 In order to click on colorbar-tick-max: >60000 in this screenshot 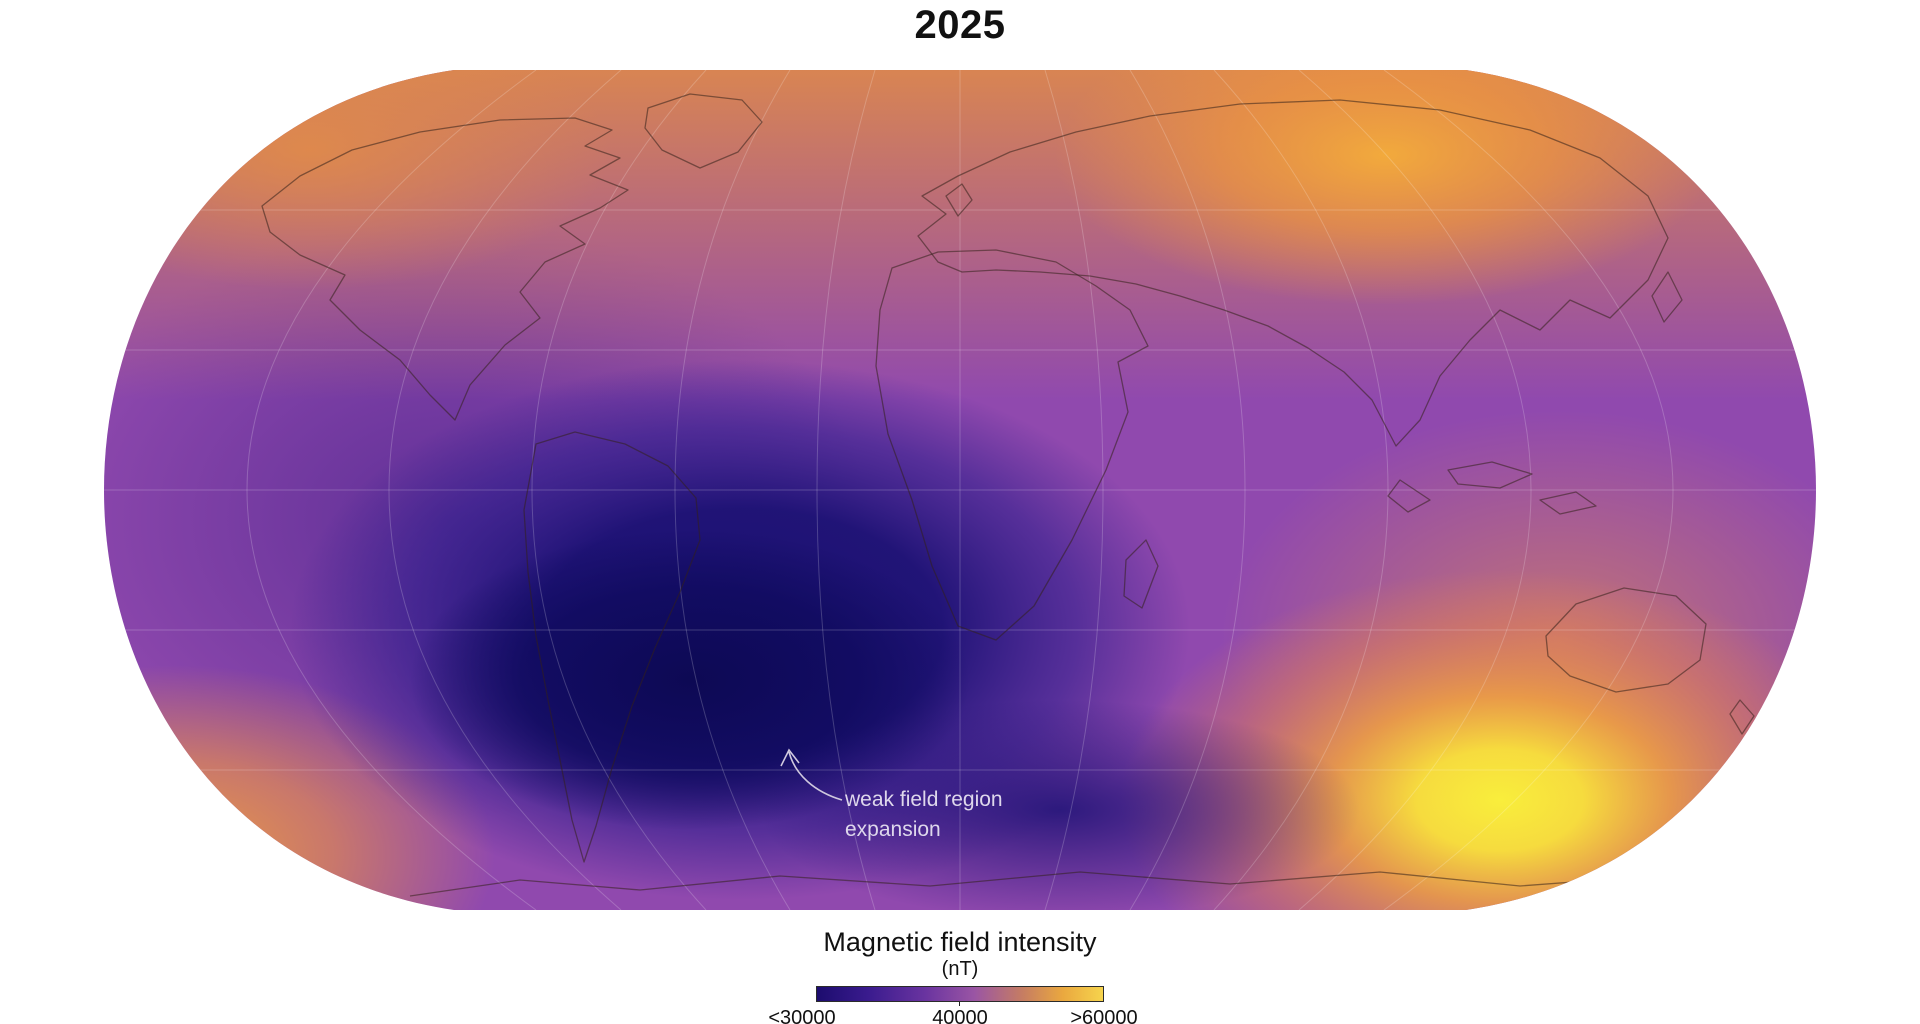, I will do `click(1104, 1015)`.